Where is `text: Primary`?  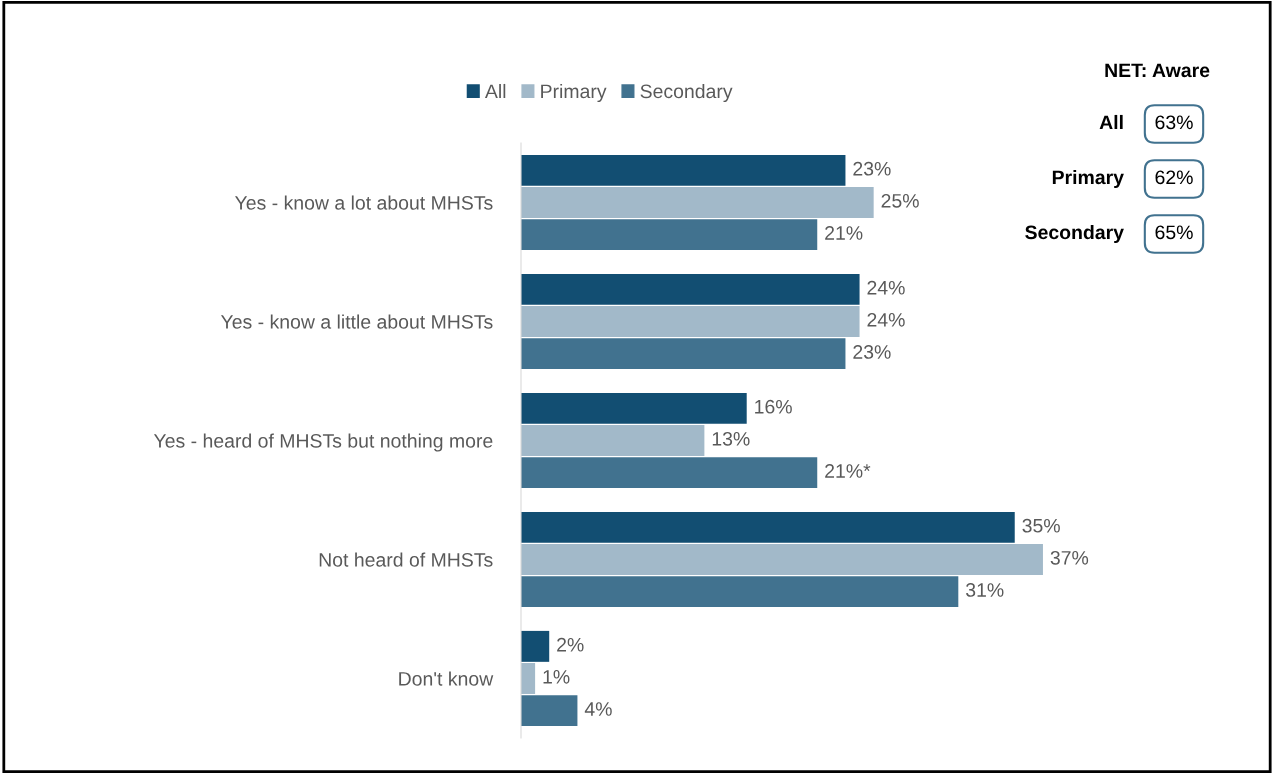 text: Primary is located at coordinates (1088, 179).